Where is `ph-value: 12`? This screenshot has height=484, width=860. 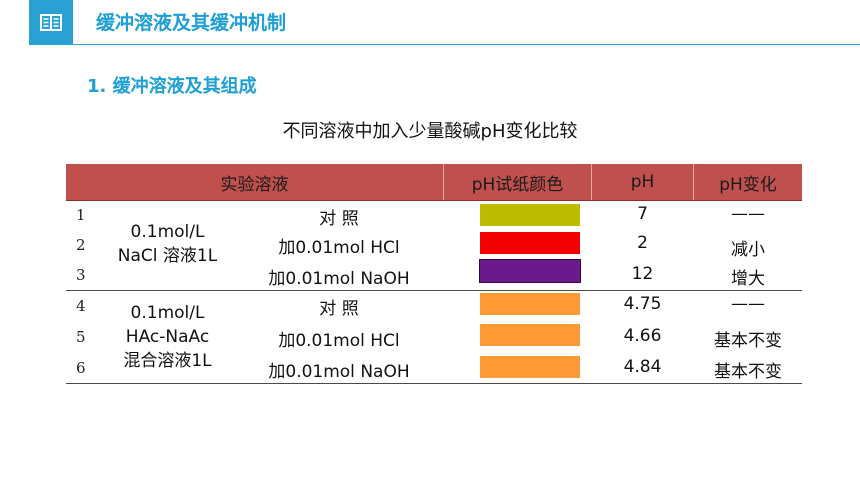
ph-value: 12 is located at coordinates (642, 274).